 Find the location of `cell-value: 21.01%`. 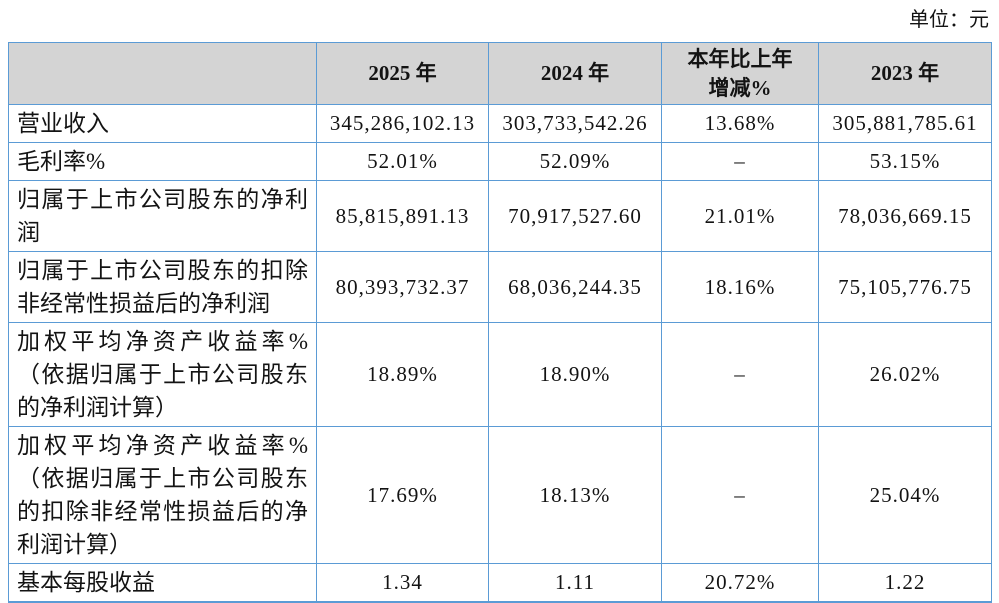

cell-value: 21.01% is located at coordinates (740, 216).